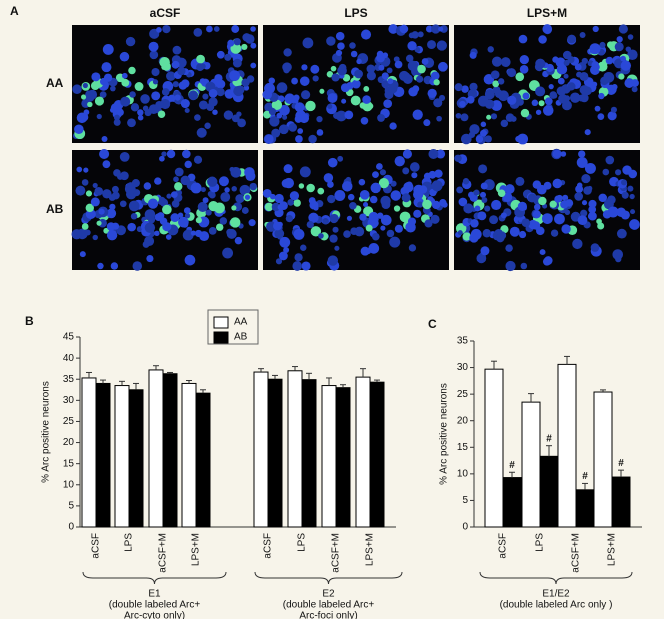 This screenshot has height=619, width=664. Describe the element at coordinates (465, 527) in the screenshot. I see `y-tick-label: 0` at that location.